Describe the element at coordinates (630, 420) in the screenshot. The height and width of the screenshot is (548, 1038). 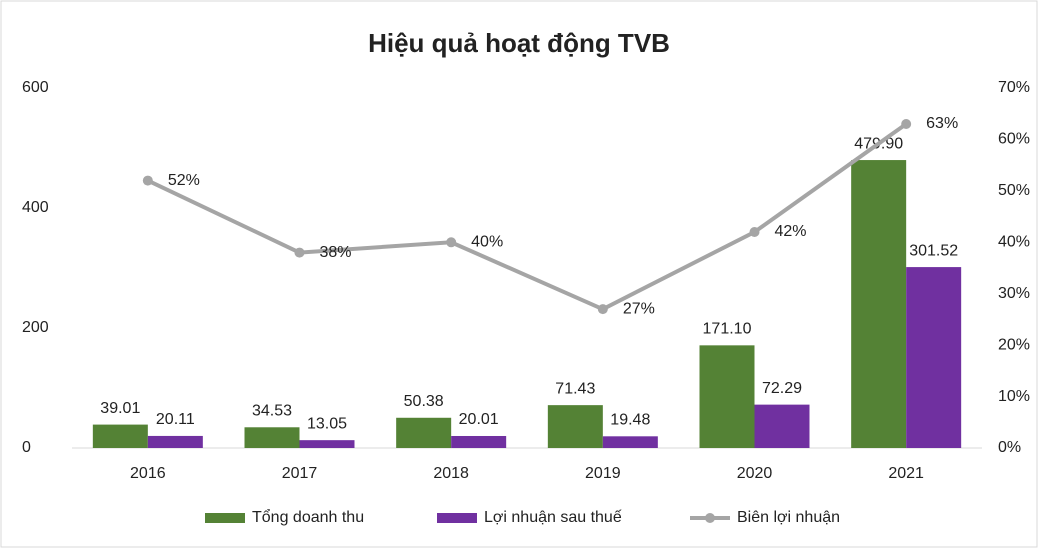
I see `data-label: 19.48` at that location.